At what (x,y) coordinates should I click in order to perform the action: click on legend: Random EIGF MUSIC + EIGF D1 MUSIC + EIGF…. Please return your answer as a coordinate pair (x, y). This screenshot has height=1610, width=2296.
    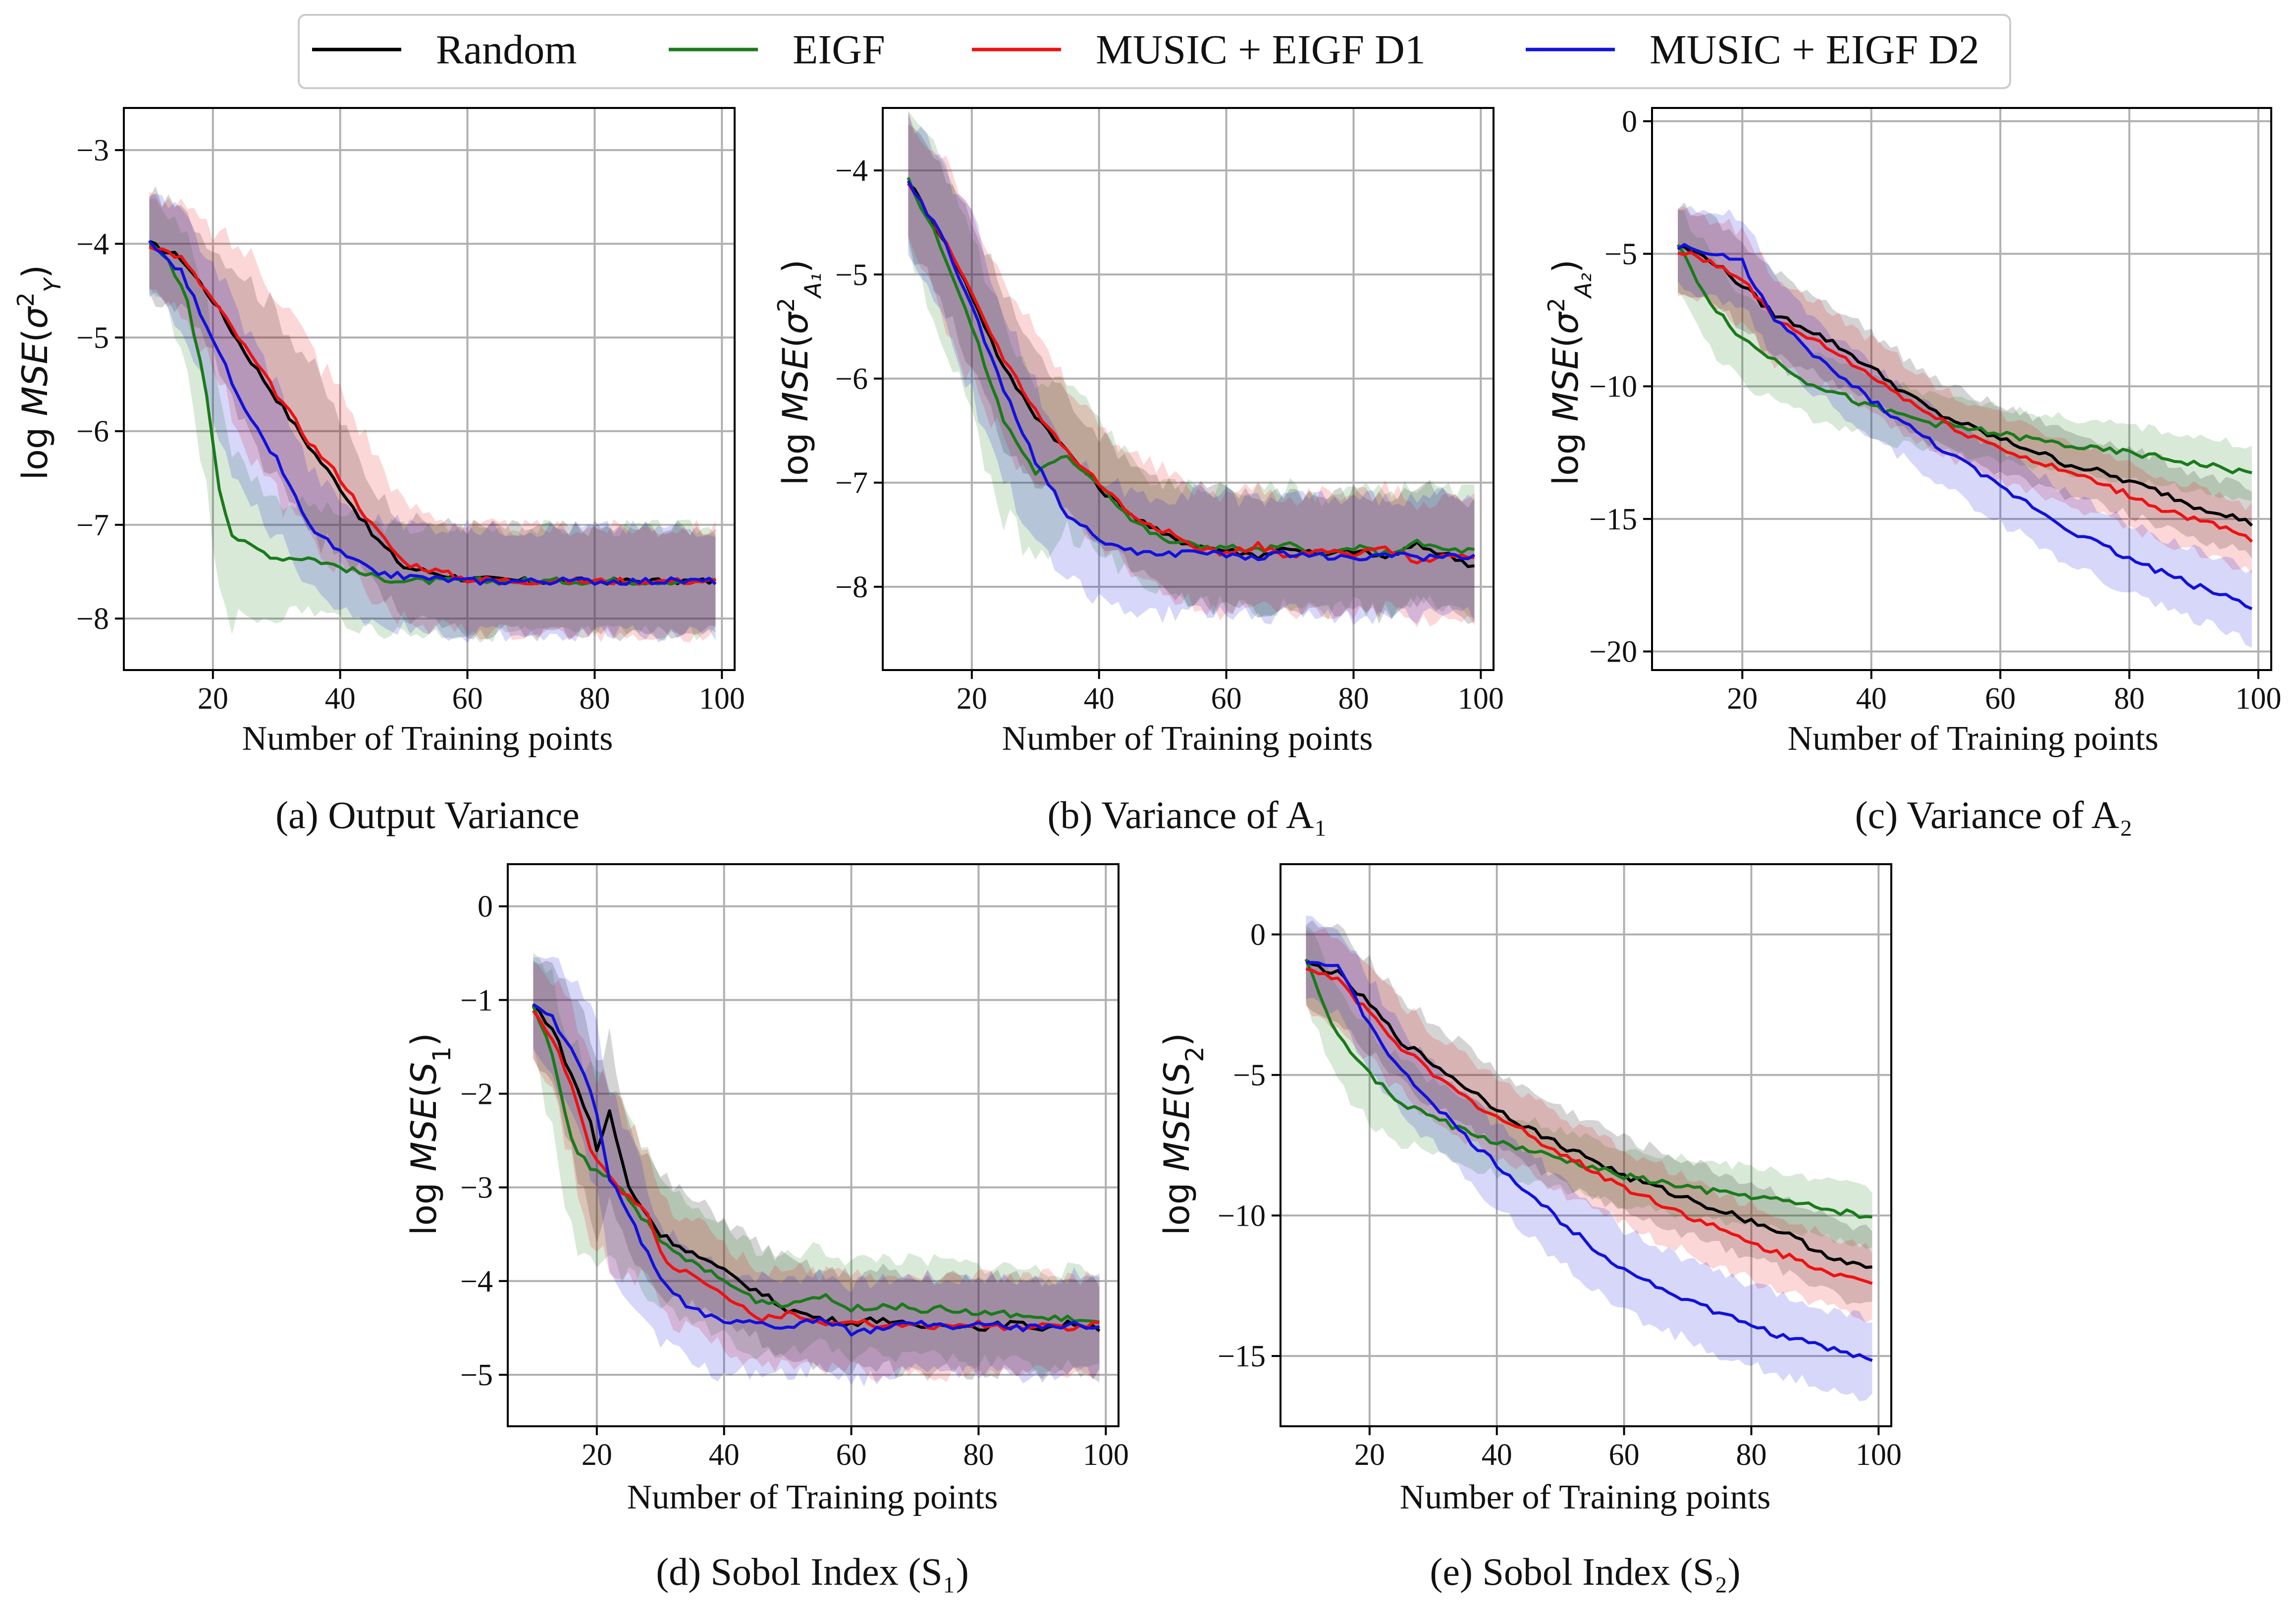
    Looking at the image, I should click on (1155, 51).